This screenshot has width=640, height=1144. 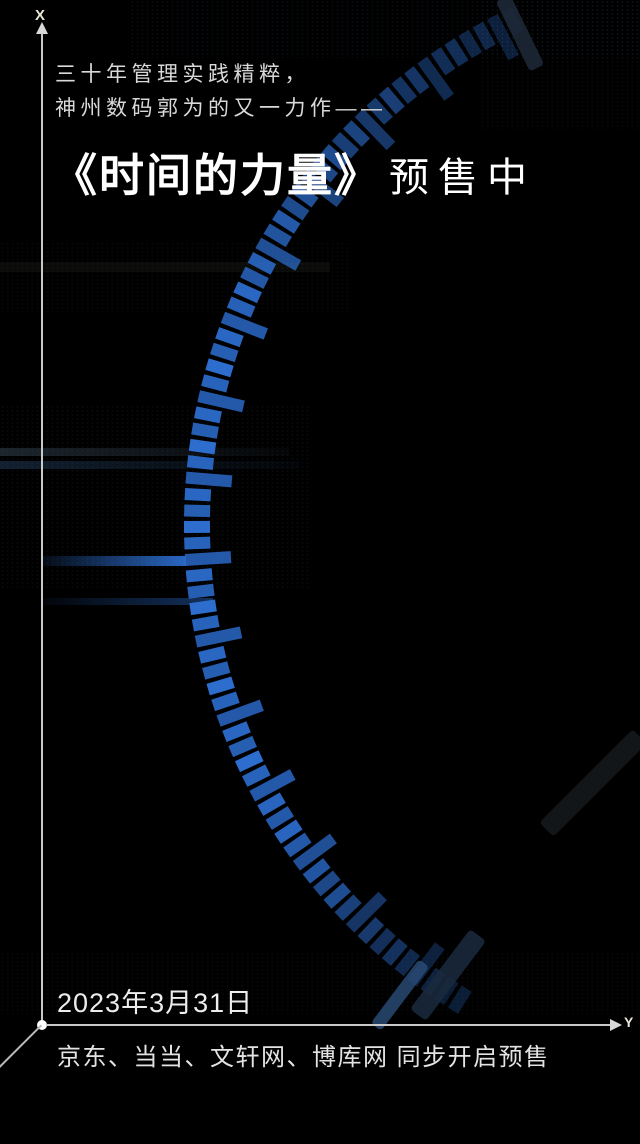 I want to click on axis-origin-dot, so click(x=42, y=1025).